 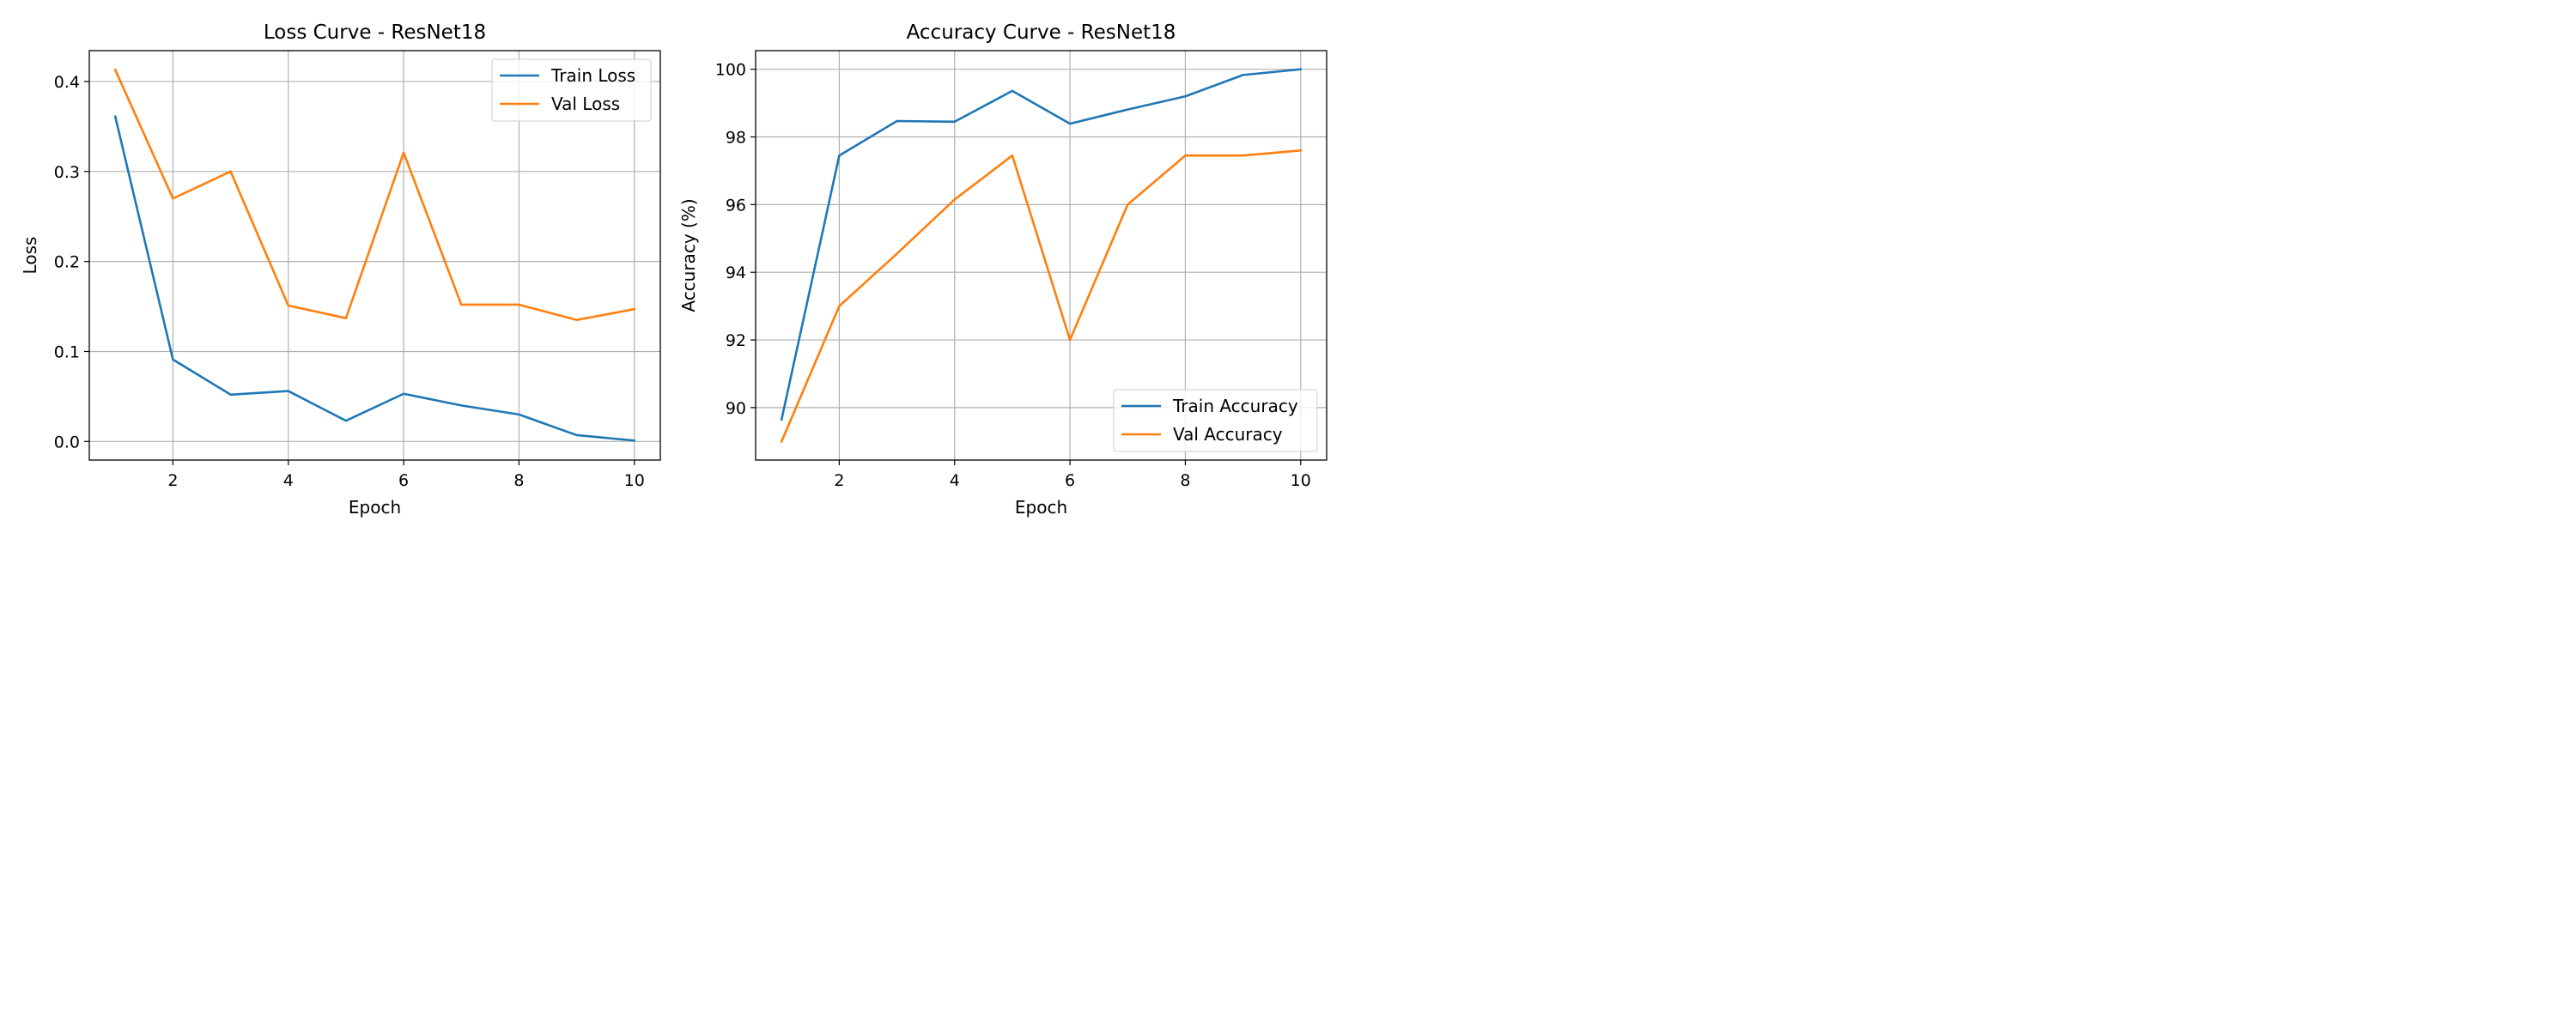 What do you see at coordinates (289, 480) in the screenshot?
I see `loss-x-tick-label: 4` at bounding box center [289, 480].